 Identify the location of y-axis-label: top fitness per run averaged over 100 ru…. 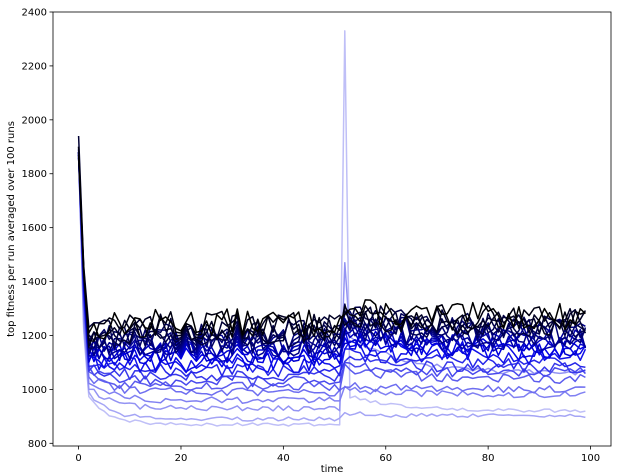
(11, 229).